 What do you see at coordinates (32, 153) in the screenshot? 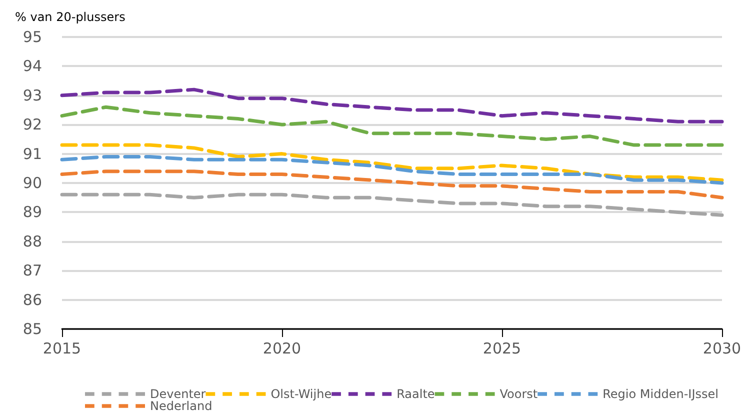
I see `y-tick-label: 91` at bounding box center [32, 153].